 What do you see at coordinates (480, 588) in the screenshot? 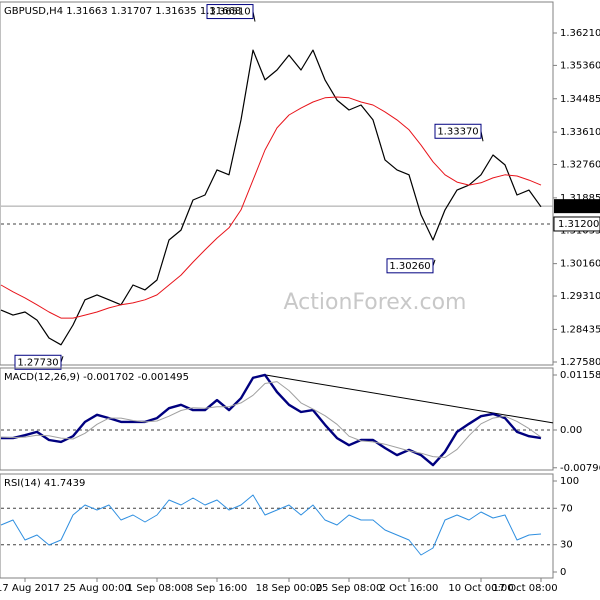
I see `x-tick-label: 10 Oct 00:00` at bounding box center [480, 588].